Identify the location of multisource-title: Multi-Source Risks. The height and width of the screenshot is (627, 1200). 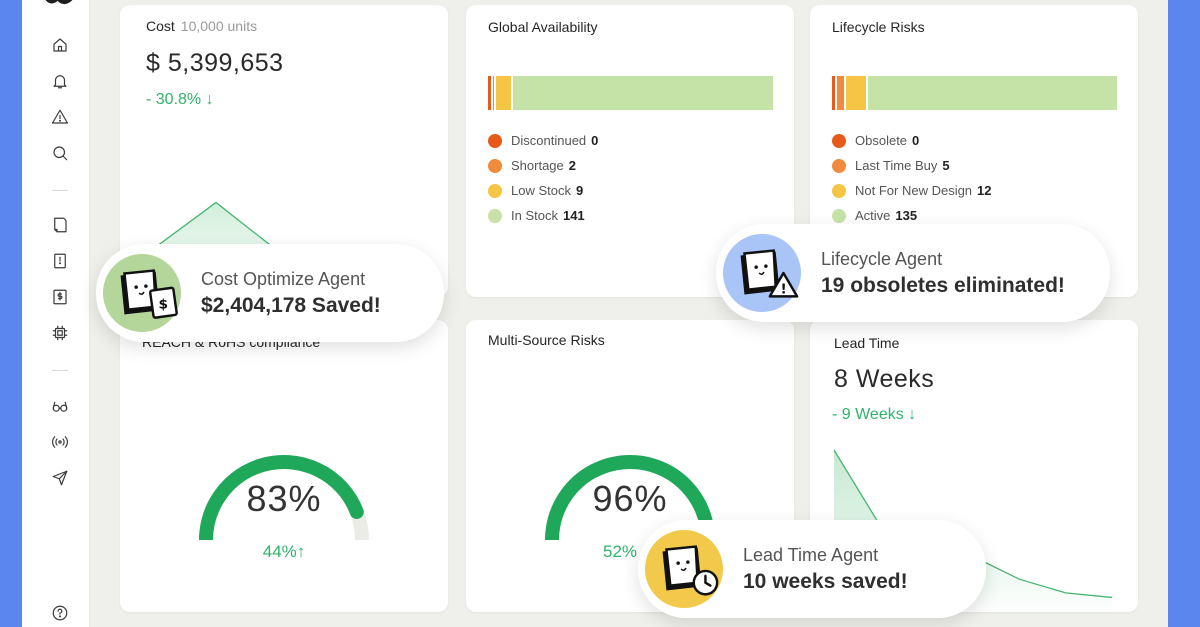
(546, 340).